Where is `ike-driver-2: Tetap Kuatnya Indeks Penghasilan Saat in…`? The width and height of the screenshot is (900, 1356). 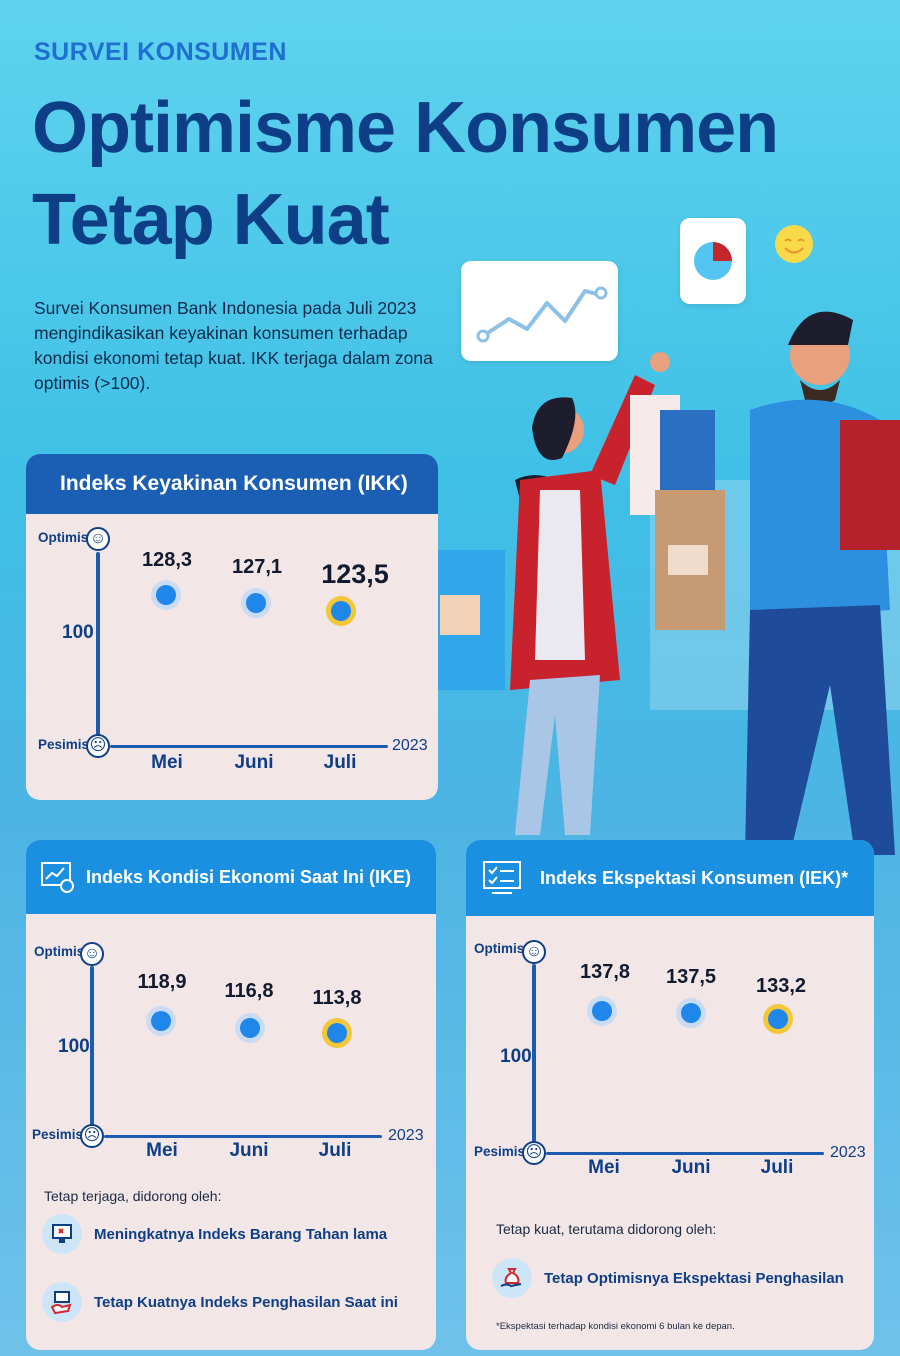
ike-driver-2: Tetap Kuatnya Indeks Penghasilan Saat in… is located at coordinates (220, 1302).